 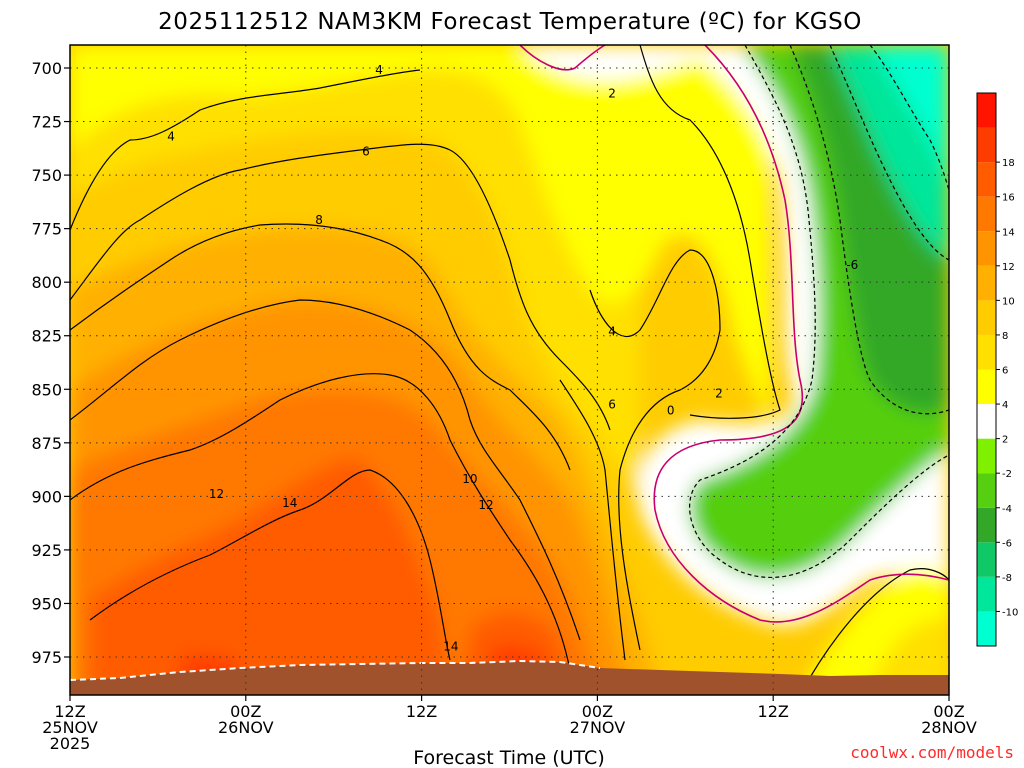 I want to click on x-tick-label: 27NOV, so click(x=598, y=727).